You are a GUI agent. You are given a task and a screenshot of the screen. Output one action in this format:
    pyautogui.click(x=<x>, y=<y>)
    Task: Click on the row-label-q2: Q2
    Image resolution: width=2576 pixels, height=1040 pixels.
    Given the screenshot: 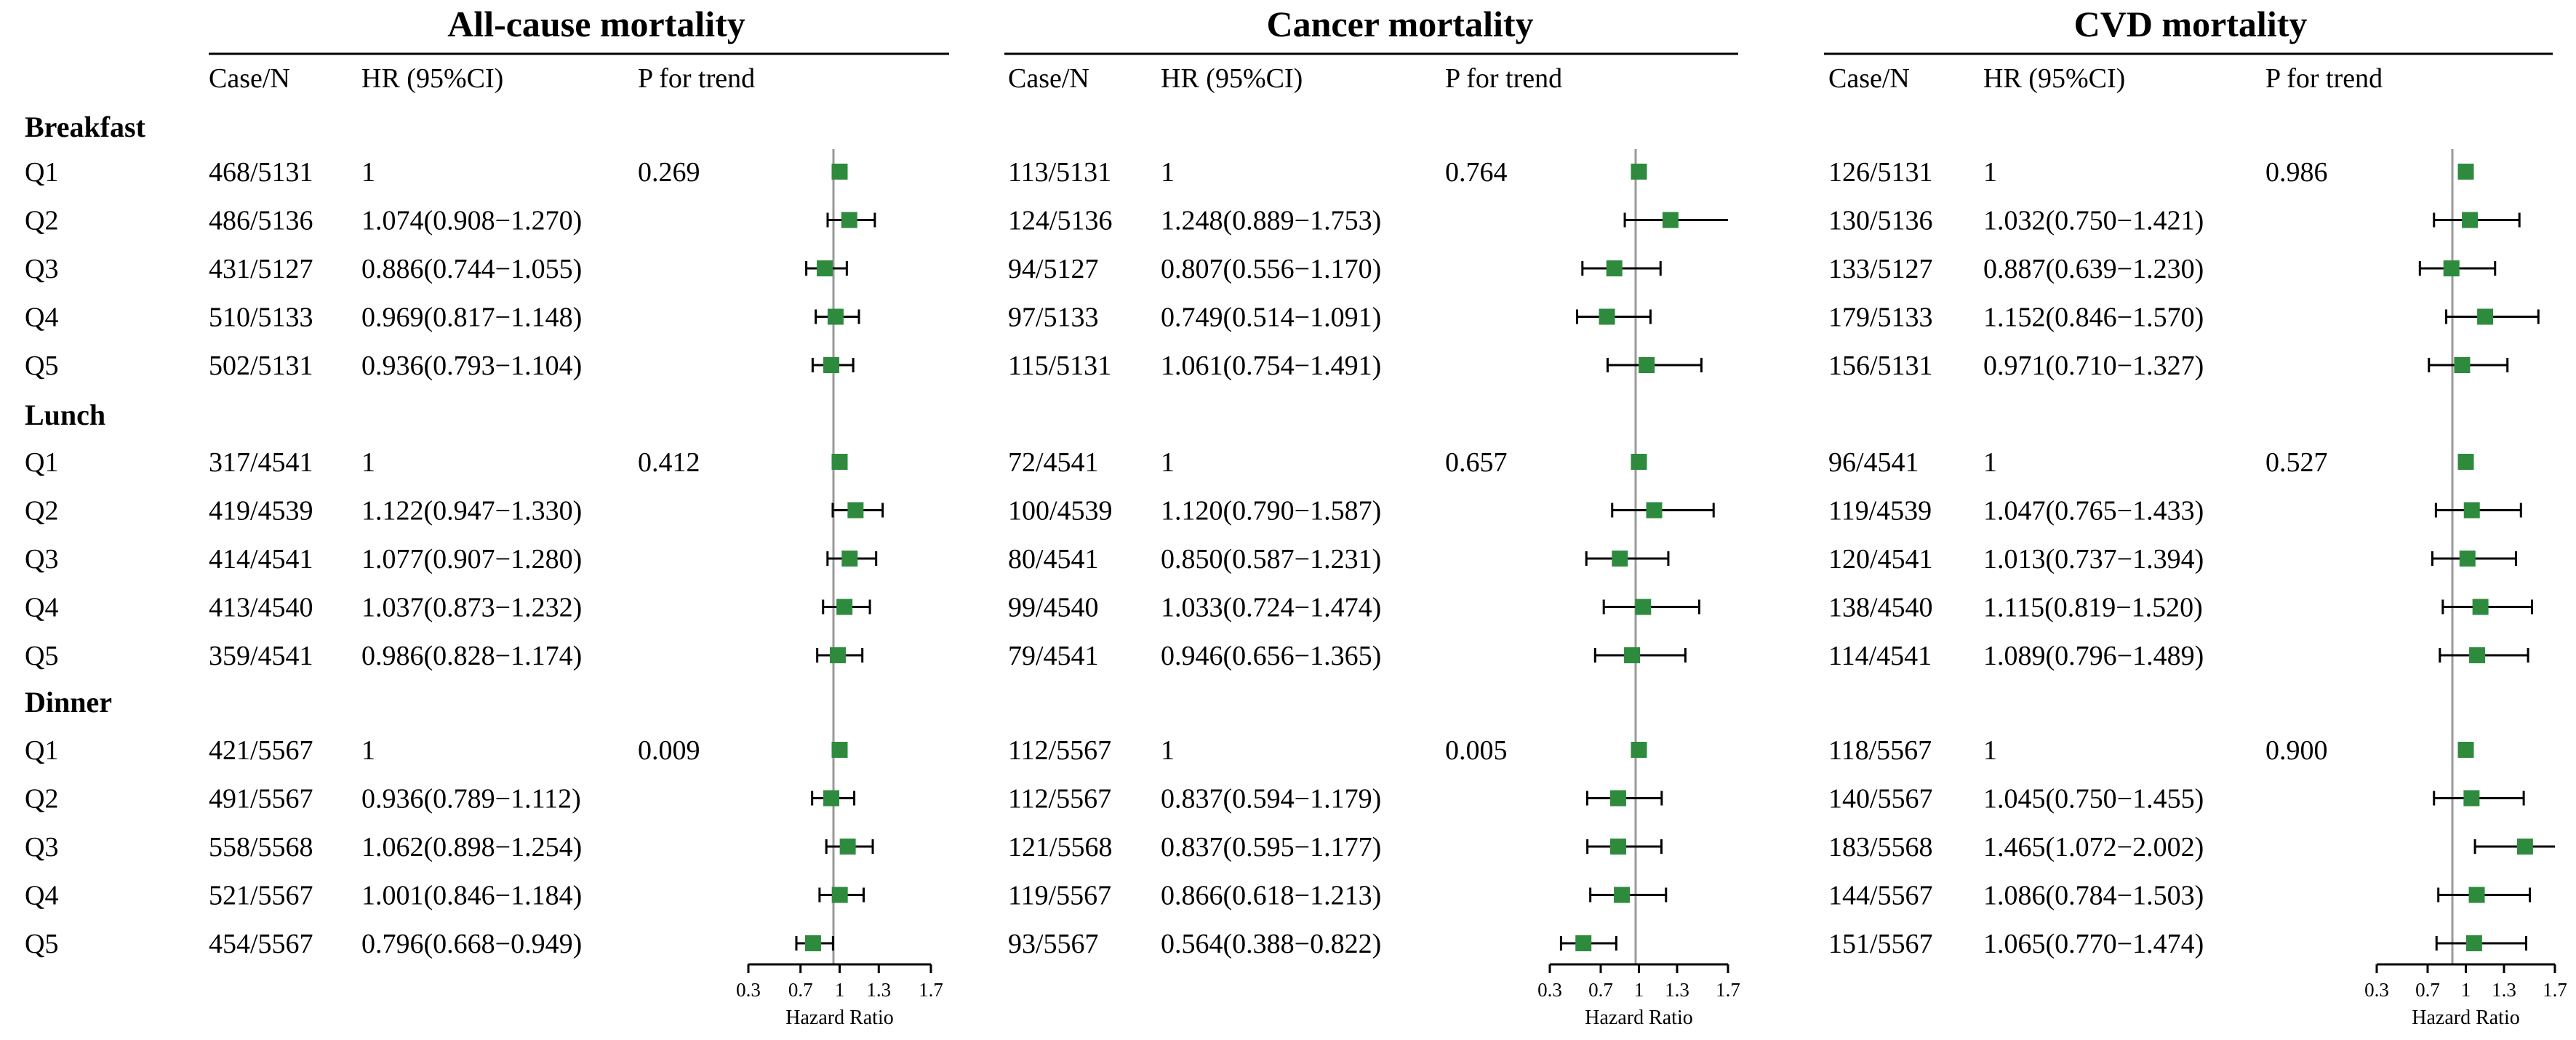 What is the action you would take?
    pyautogui.click(x=41, y=511)
    